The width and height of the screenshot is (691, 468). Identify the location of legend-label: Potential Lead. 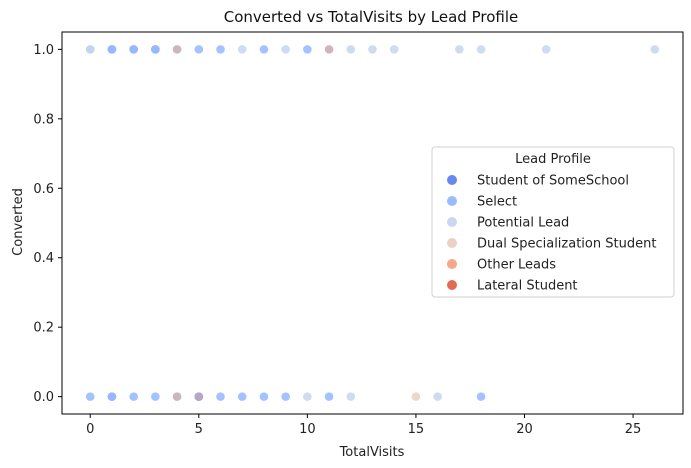
(523, 223).